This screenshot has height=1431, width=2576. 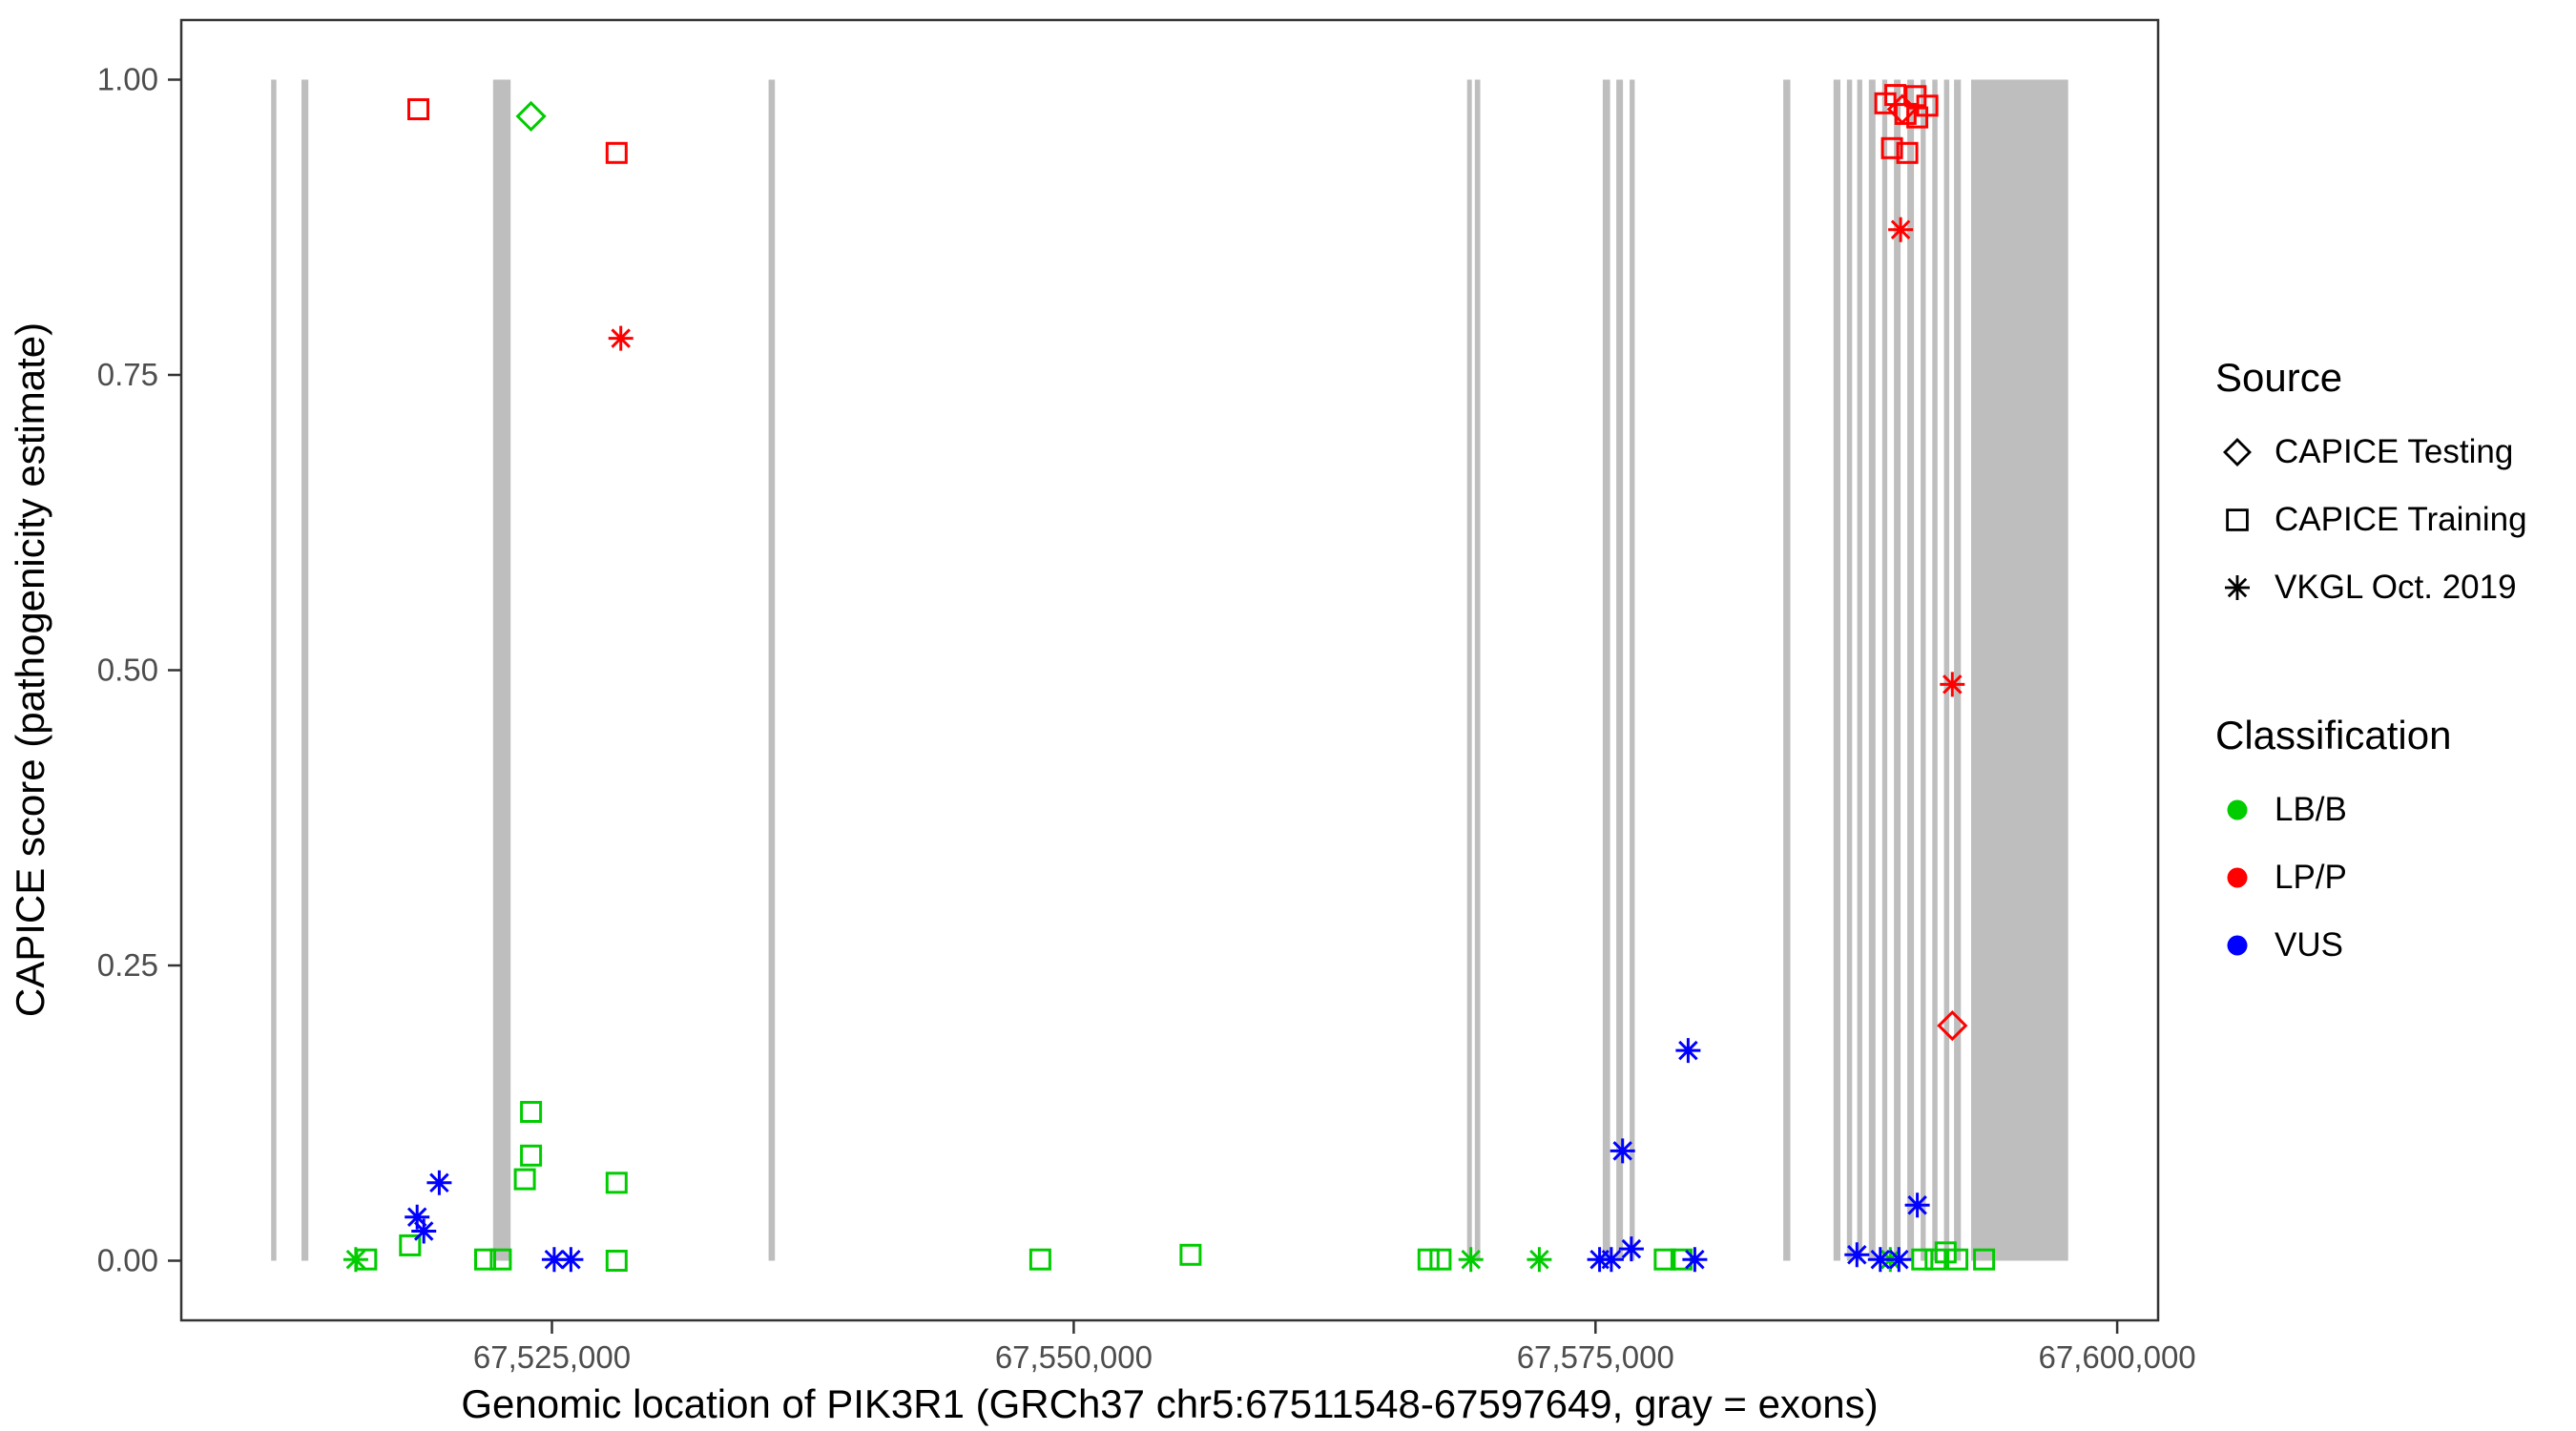 I want to click on legend-item-label: CAPICE Testing, so click(x=2394, y=451).